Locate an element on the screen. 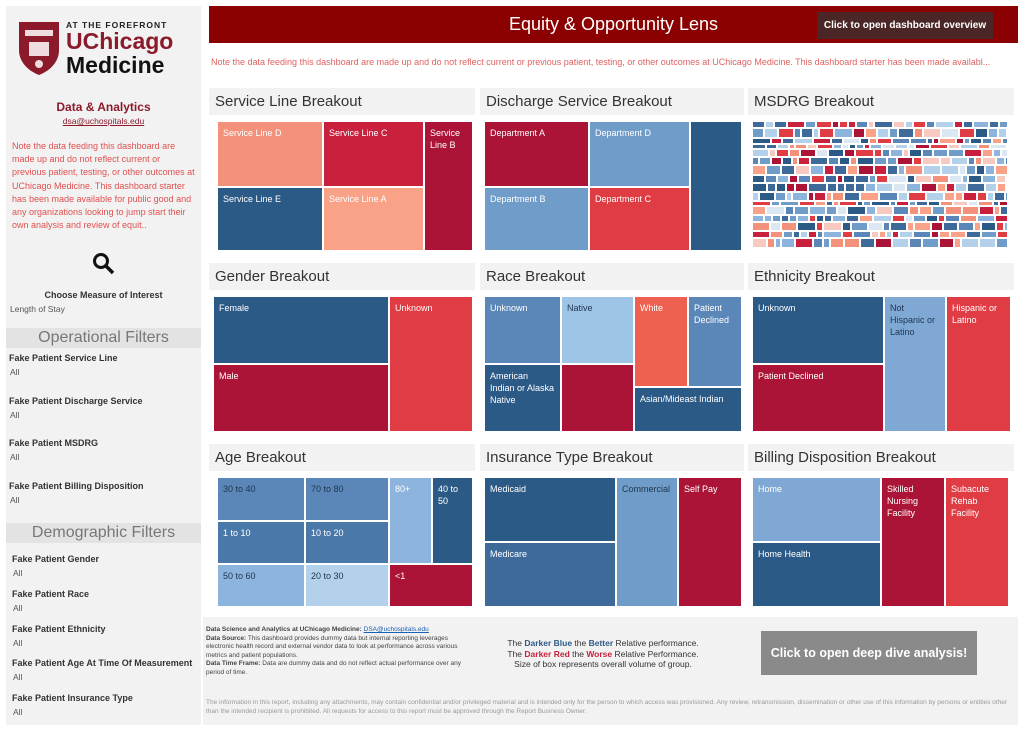 This screenshot has width=1024, height=731. filter-label: Fake Patient Age At Time Of Measurement is located at coordinates (102, 663).